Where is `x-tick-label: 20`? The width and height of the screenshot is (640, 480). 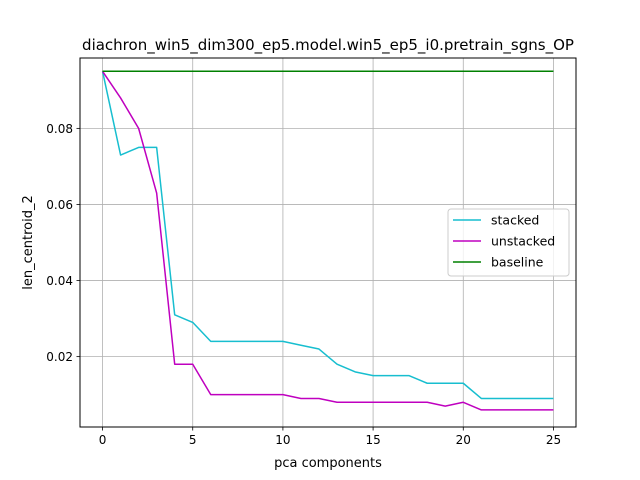
x-tick-label: 20 is located at coordinates (463, 440).